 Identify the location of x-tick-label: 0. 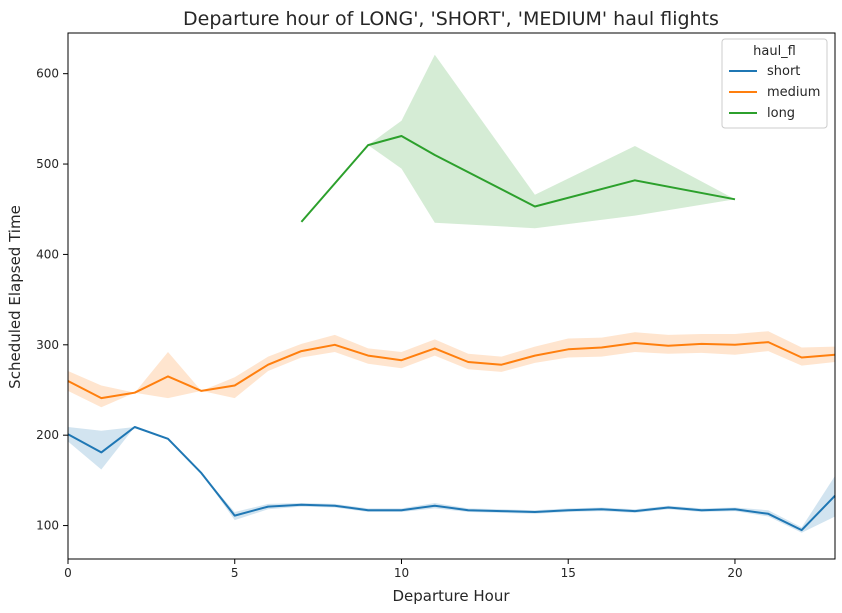
(68, 573).